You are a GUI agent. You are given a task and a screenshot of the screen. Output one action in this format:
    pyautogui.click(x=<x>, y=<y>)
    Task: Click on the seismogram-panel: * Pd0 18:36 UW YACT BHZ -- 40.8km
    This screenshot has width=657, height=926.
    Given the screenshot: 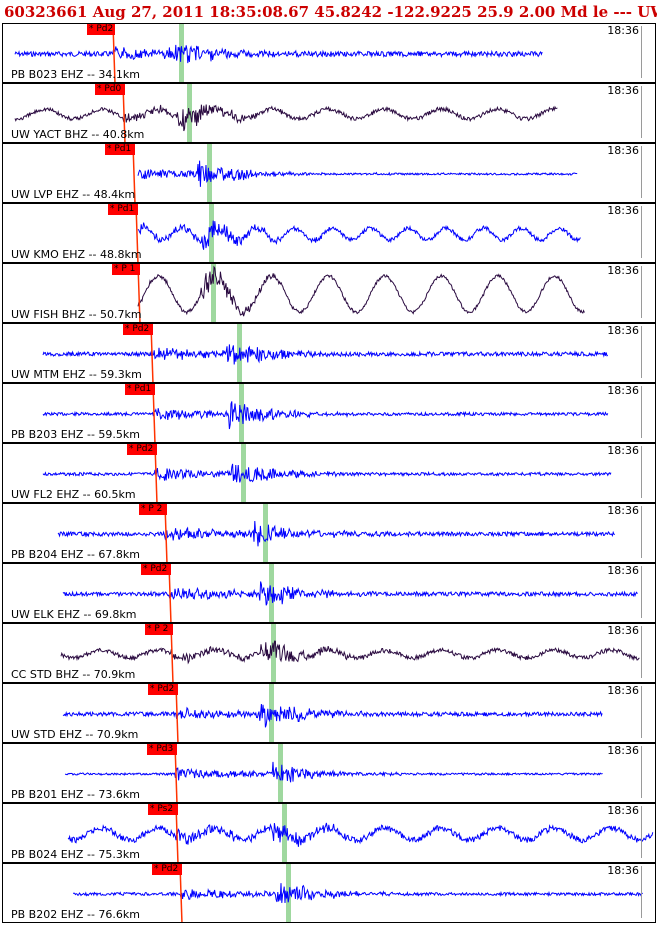 What is the action you would take?
    pyautogui.click(x=329, y=113)
    